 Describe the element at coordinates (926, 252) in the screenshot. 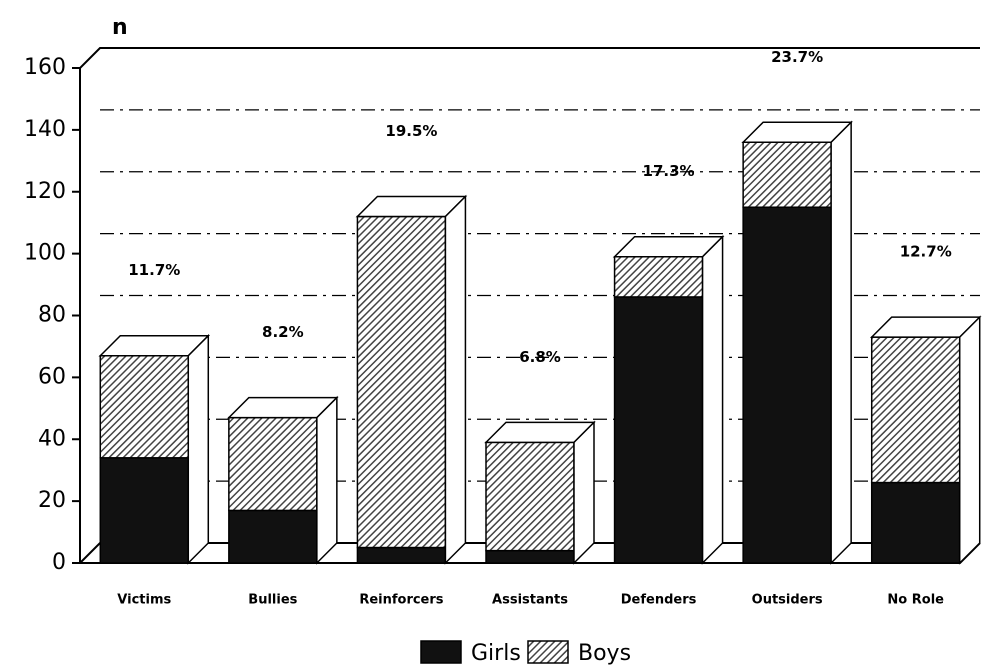

I see `percent-label: 12.7%` at that location.